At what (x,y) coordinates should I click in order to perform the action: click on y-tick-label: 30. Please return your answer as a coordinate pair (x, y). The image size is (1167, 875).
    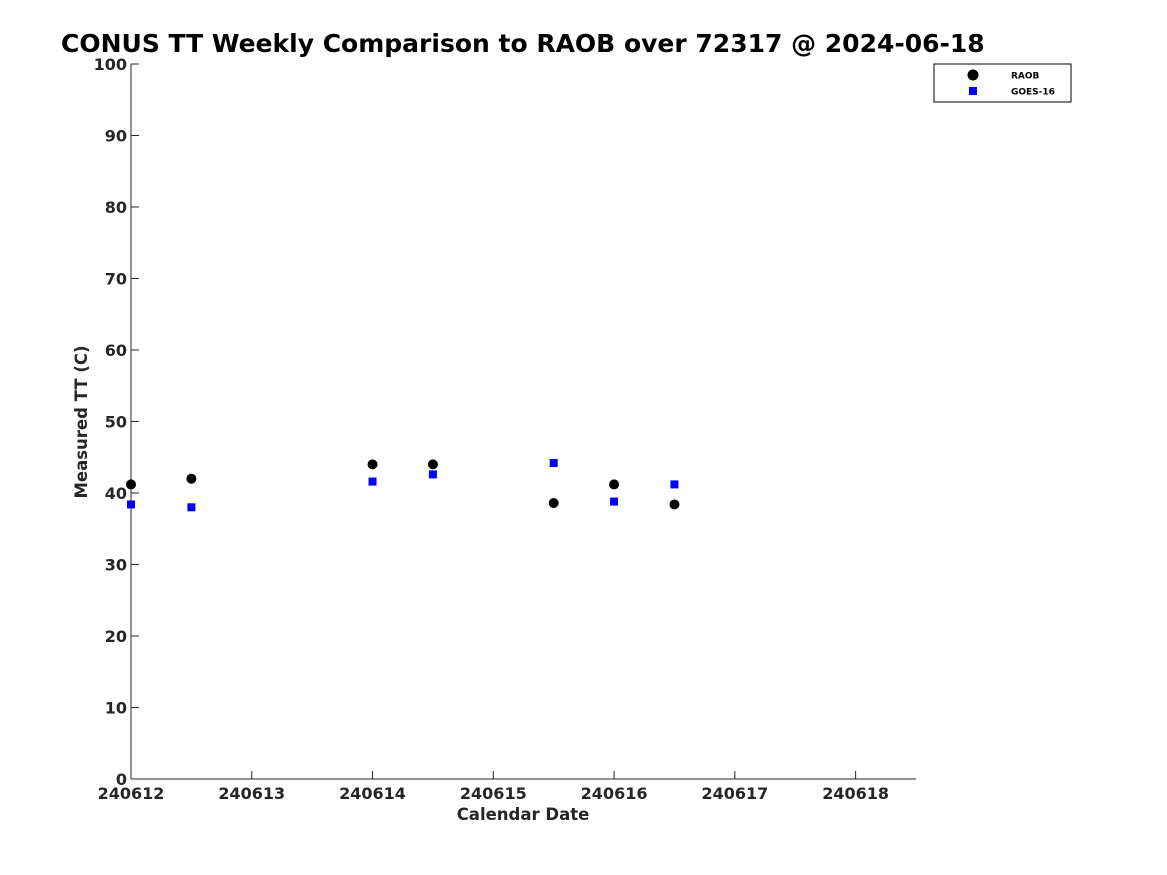
    Looking at the image, I should click on (116, 565).